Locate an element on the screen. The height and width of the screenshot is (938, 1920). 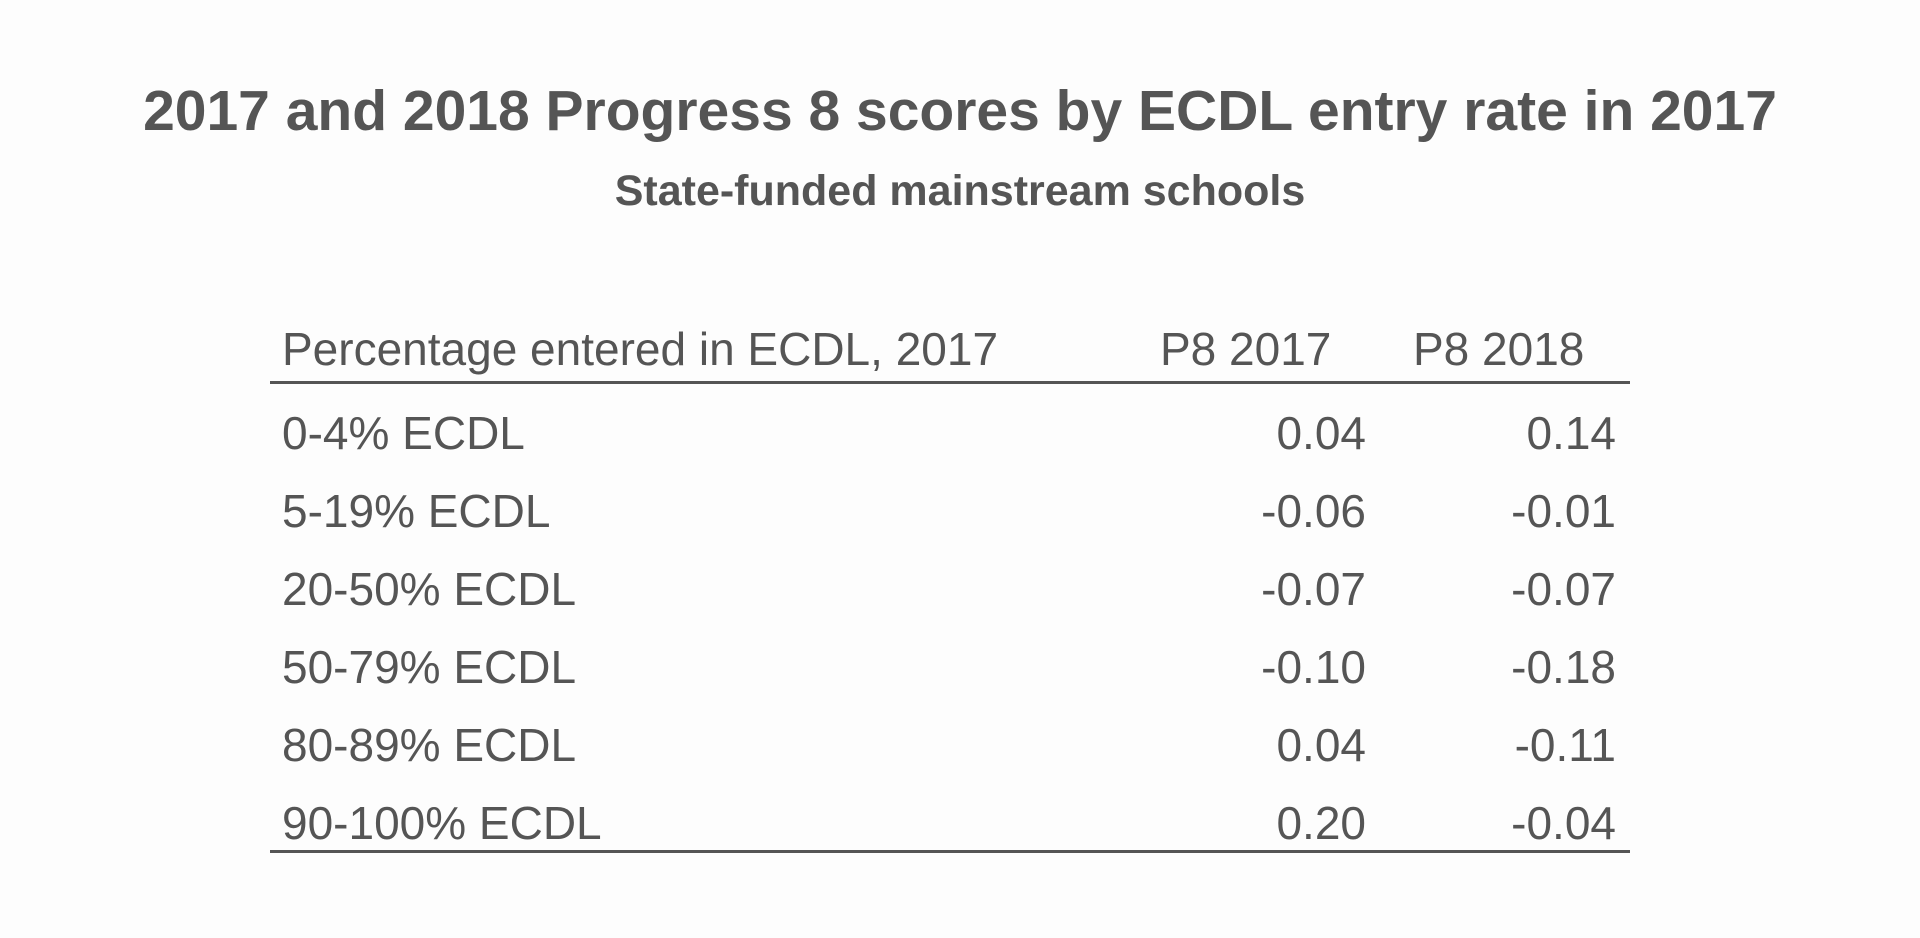
p8-2018-value: -0.11 is located at coordinates (1565, 745).